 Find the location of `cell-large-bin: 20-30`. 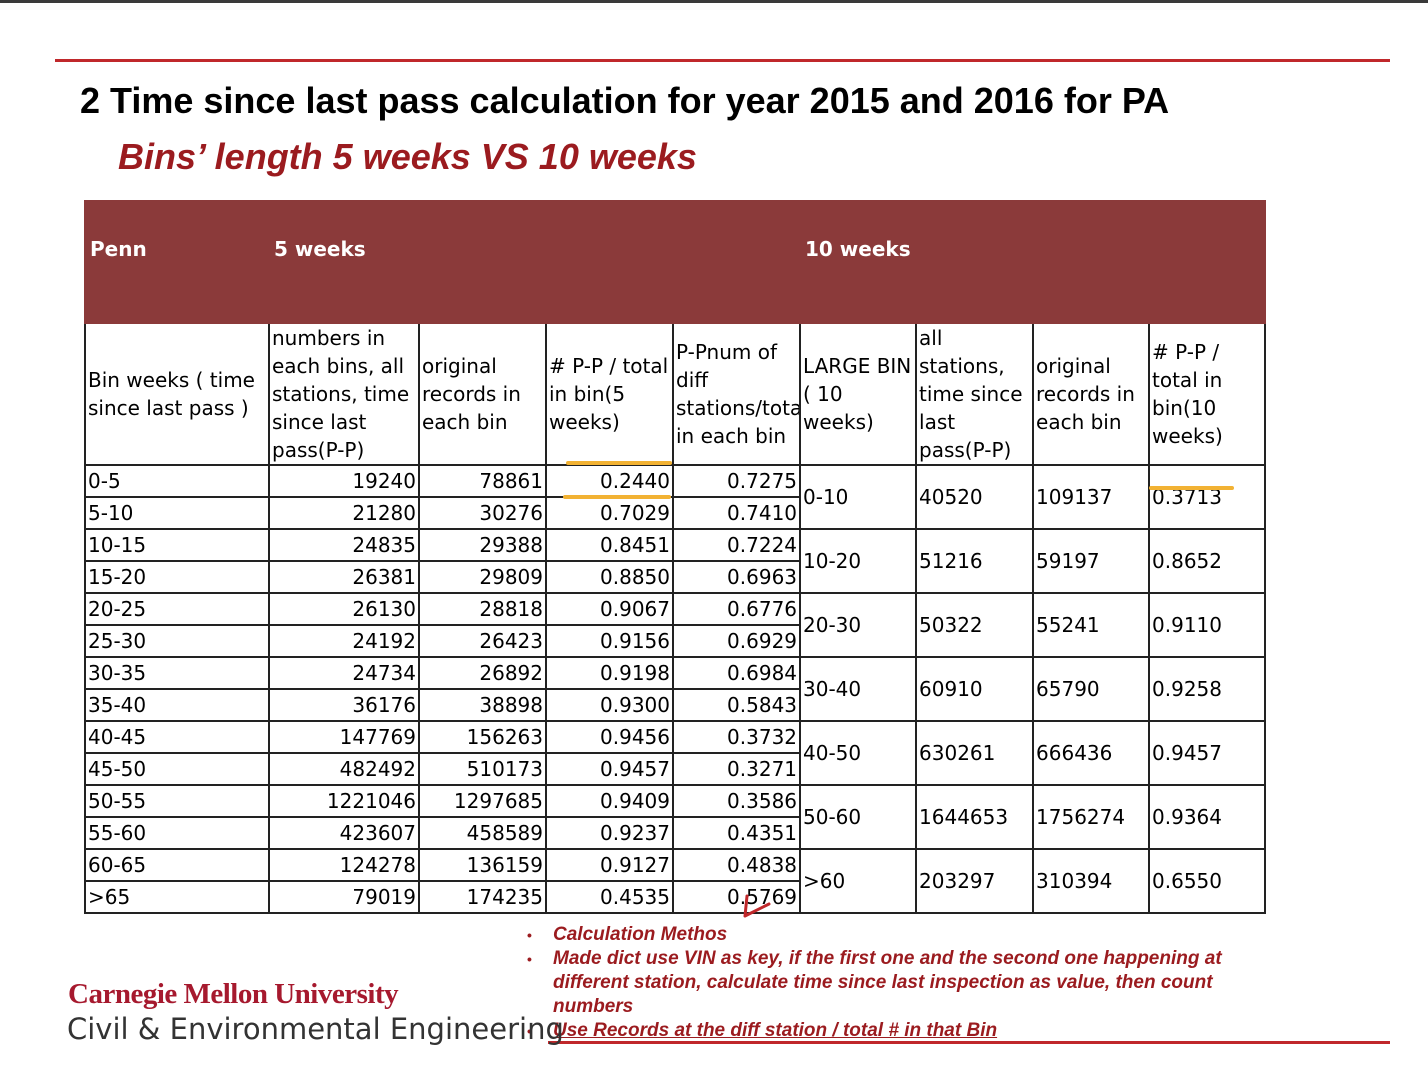

cell-large-bin: 20-30 is located at coordinates (858, 625).